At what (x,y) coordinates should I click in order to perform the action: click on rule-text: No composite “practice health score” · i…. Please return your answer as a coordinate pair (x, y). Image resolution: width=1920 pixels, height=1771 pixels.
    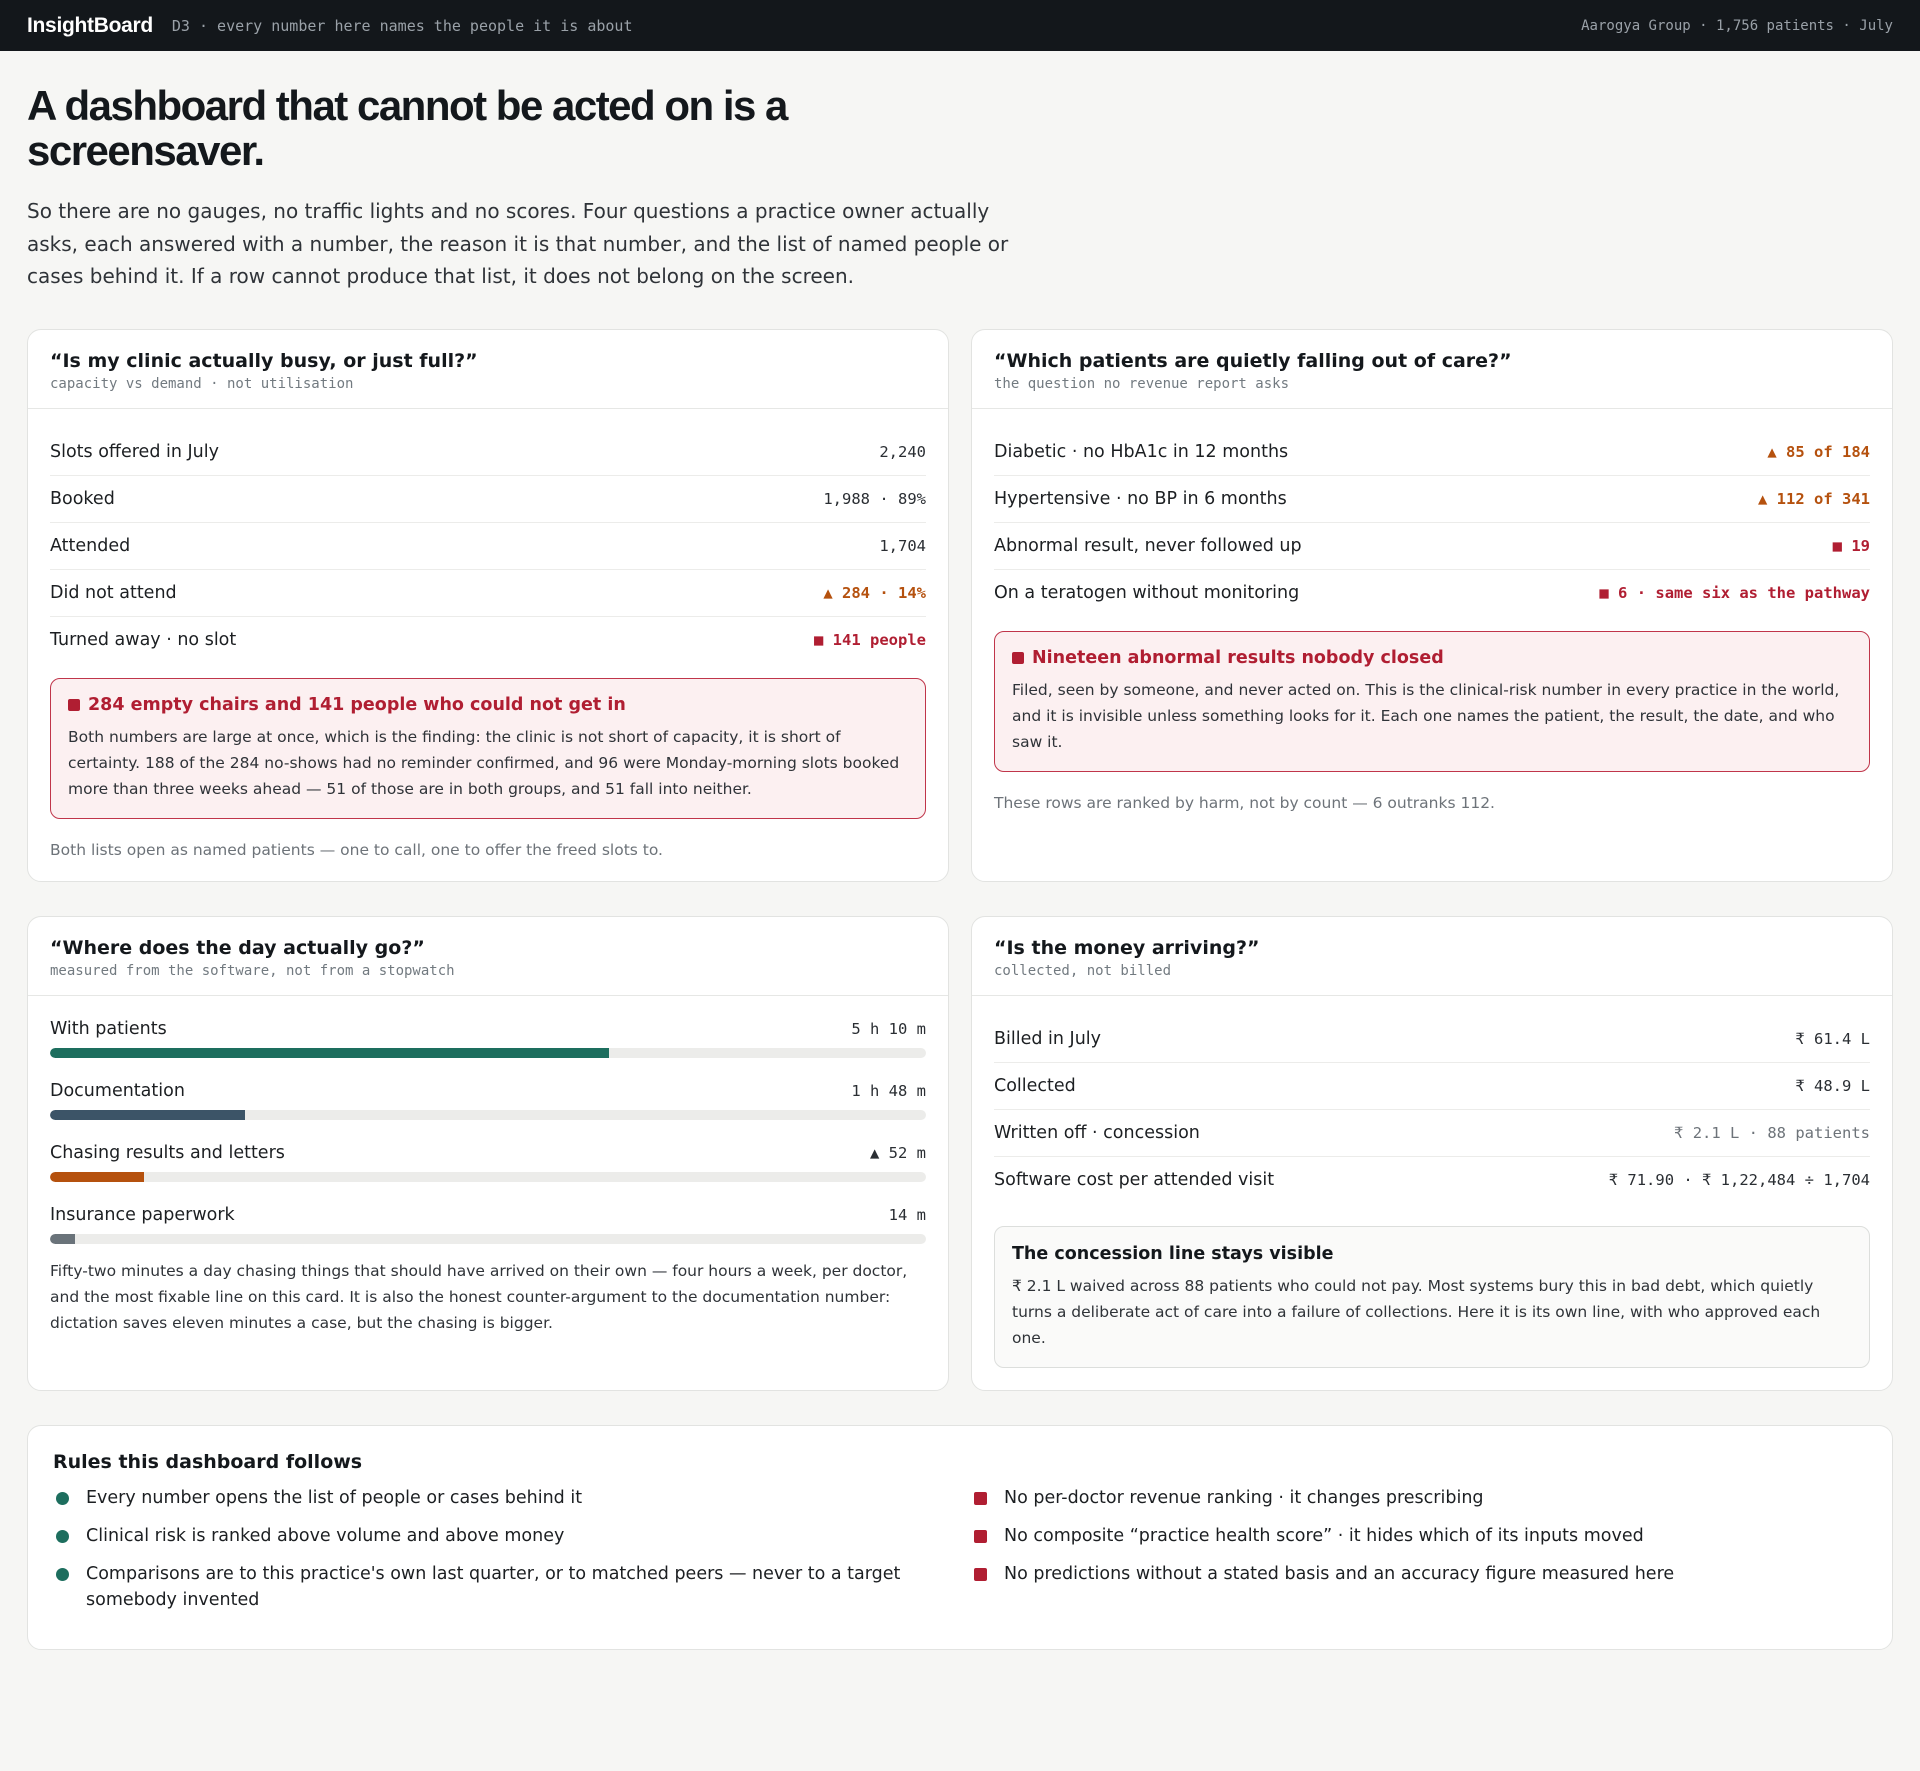
    Looking at the image, I should click on (1324, 1535).